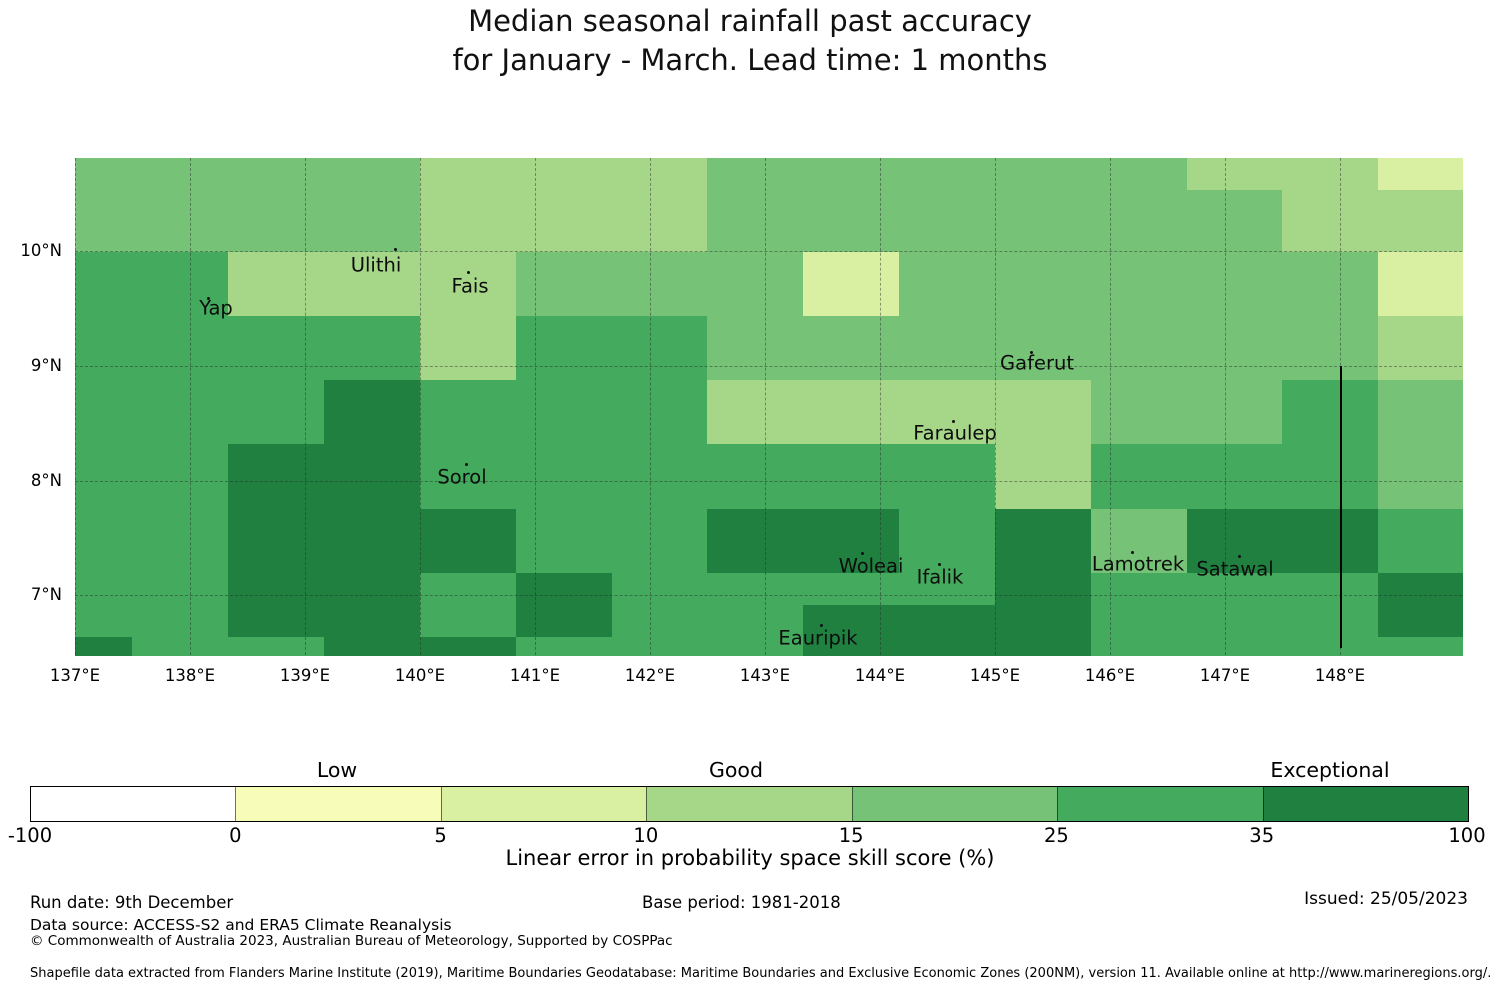 The height and width of the screenshot is (990, 1500). What do you see at coordinates (337, 770) in the screenshot?
I see `colorbar-category-label: Low` at bounding box center [337, 770].